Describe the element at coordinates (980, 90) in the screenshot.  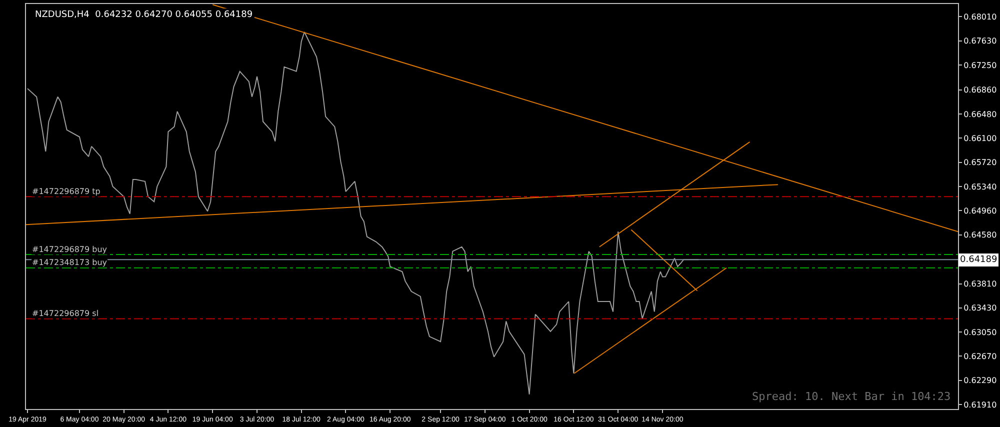
I see `y-tick-label: 0.66860` at that location.